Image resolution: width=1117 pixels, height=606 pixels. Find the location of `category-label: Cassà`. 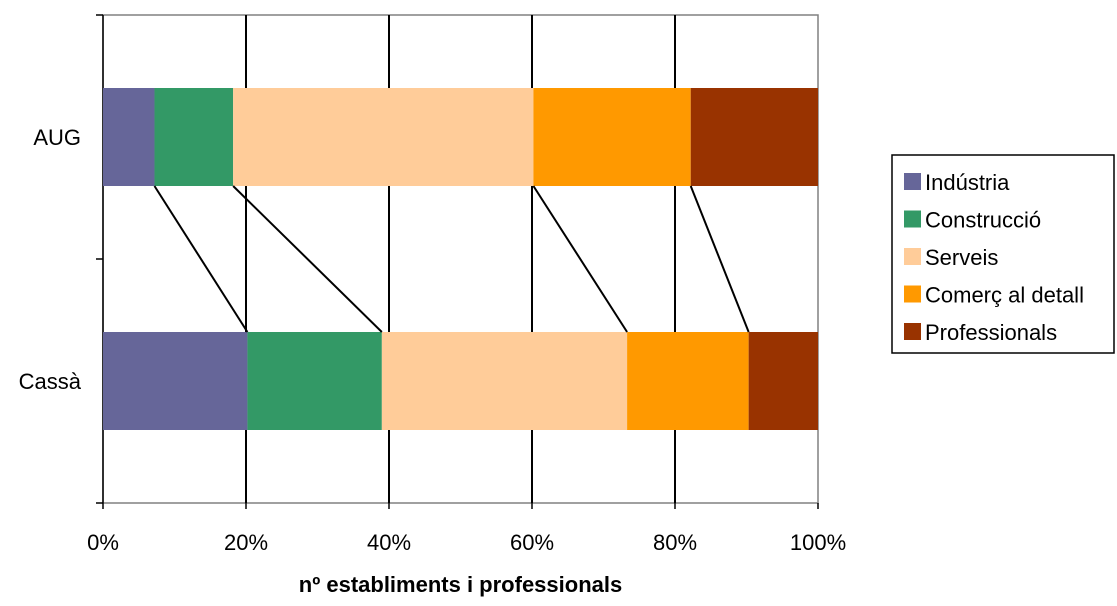

category-label: Cassà is located at coordinates (50, 381).